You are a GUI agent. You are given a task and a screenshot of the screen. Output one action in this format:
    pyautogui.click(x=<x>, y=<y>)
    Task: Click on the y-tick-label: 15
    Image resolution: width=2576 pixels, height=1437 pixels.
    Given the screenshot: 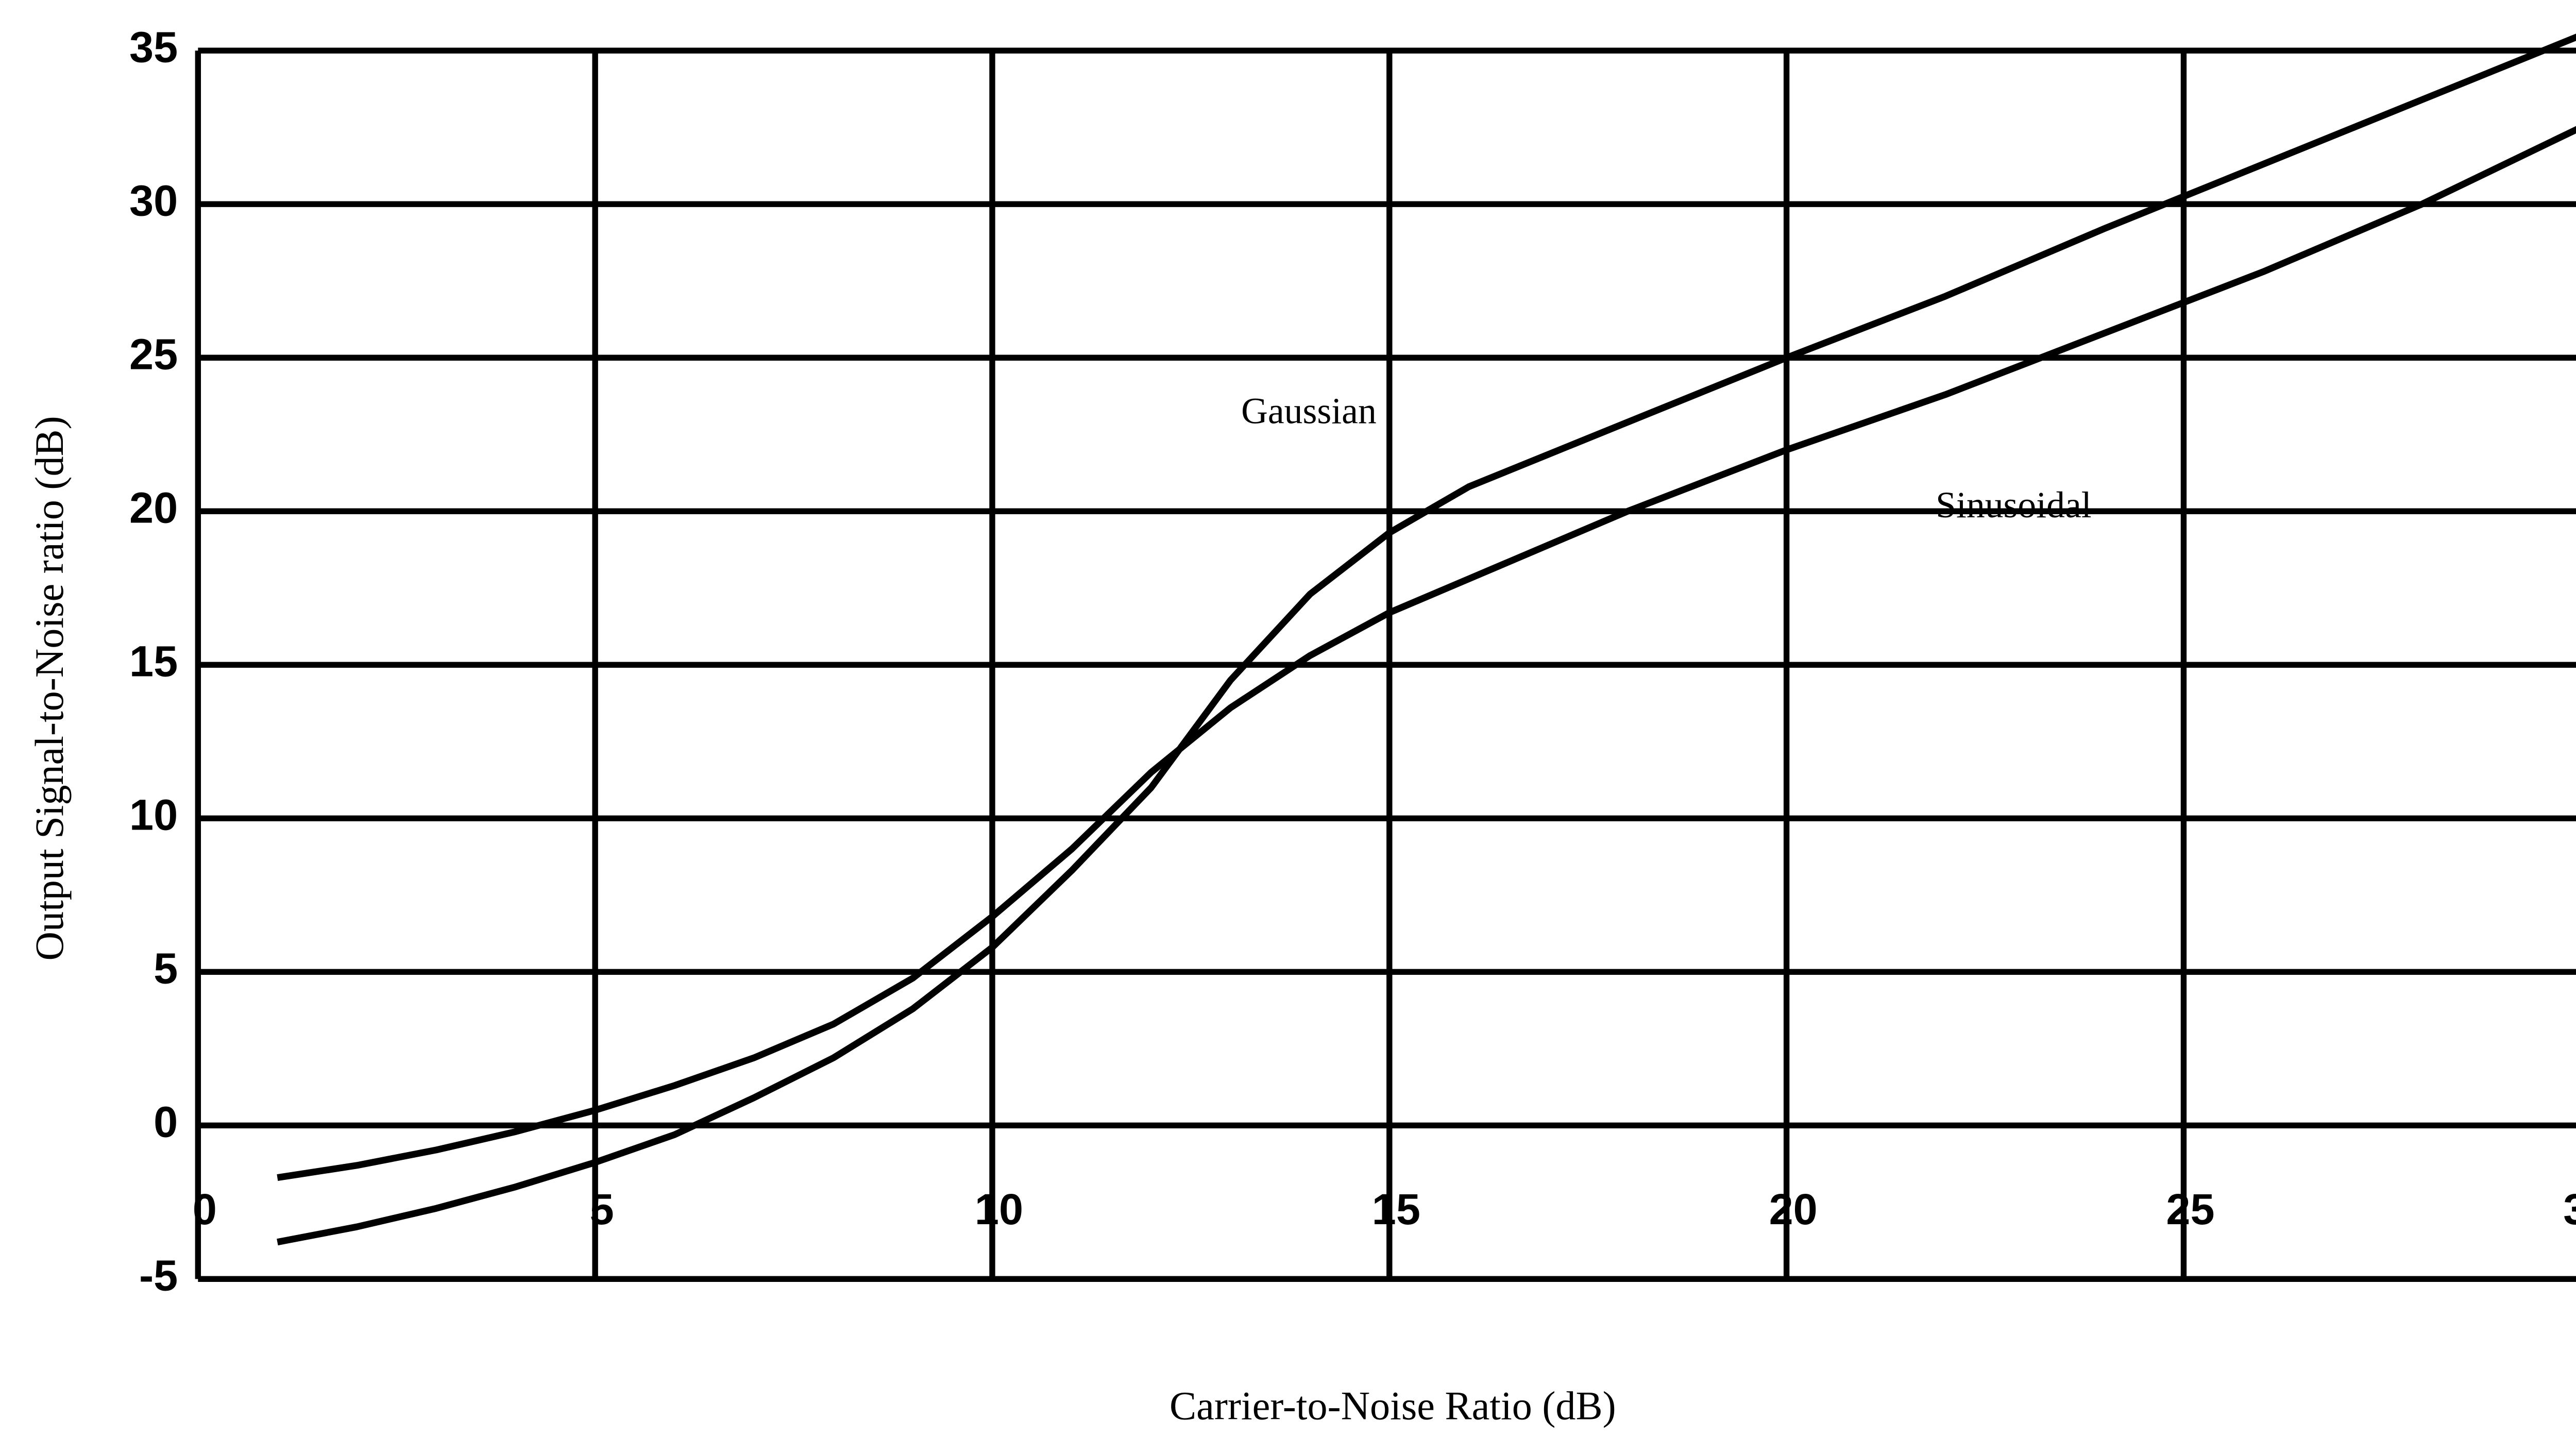 What is the action you would take?
    pyautogui.click(x=153, y=661)
    